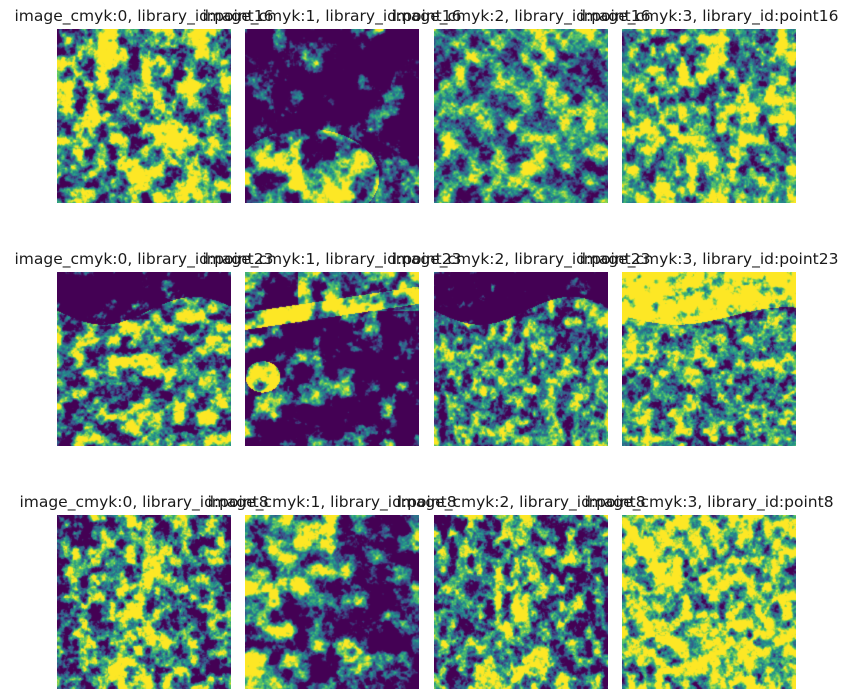  What do you see at coordinates (144, 502) in the screenshot?
I see `panel-title: image_cmyk:0, library_id:point8` at bounding box center [144, 502].